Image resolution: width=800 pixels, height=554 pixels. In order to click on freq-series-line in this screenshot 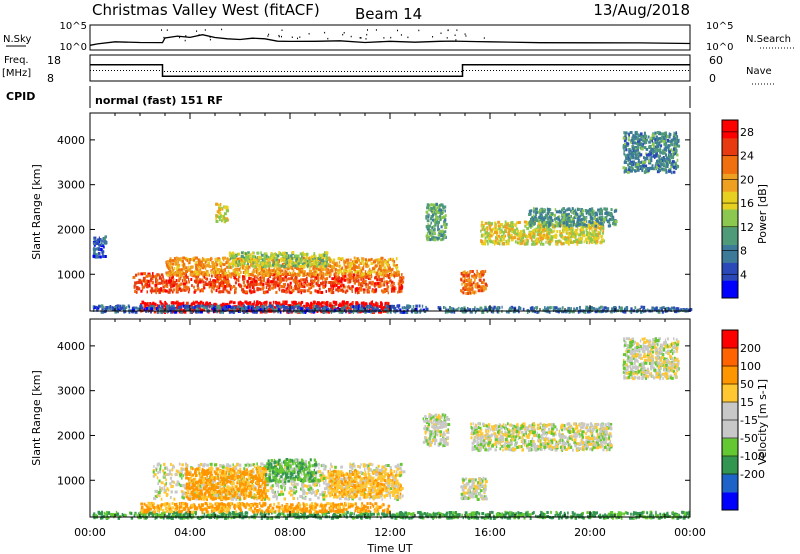, I will do `click(390, 70)`.